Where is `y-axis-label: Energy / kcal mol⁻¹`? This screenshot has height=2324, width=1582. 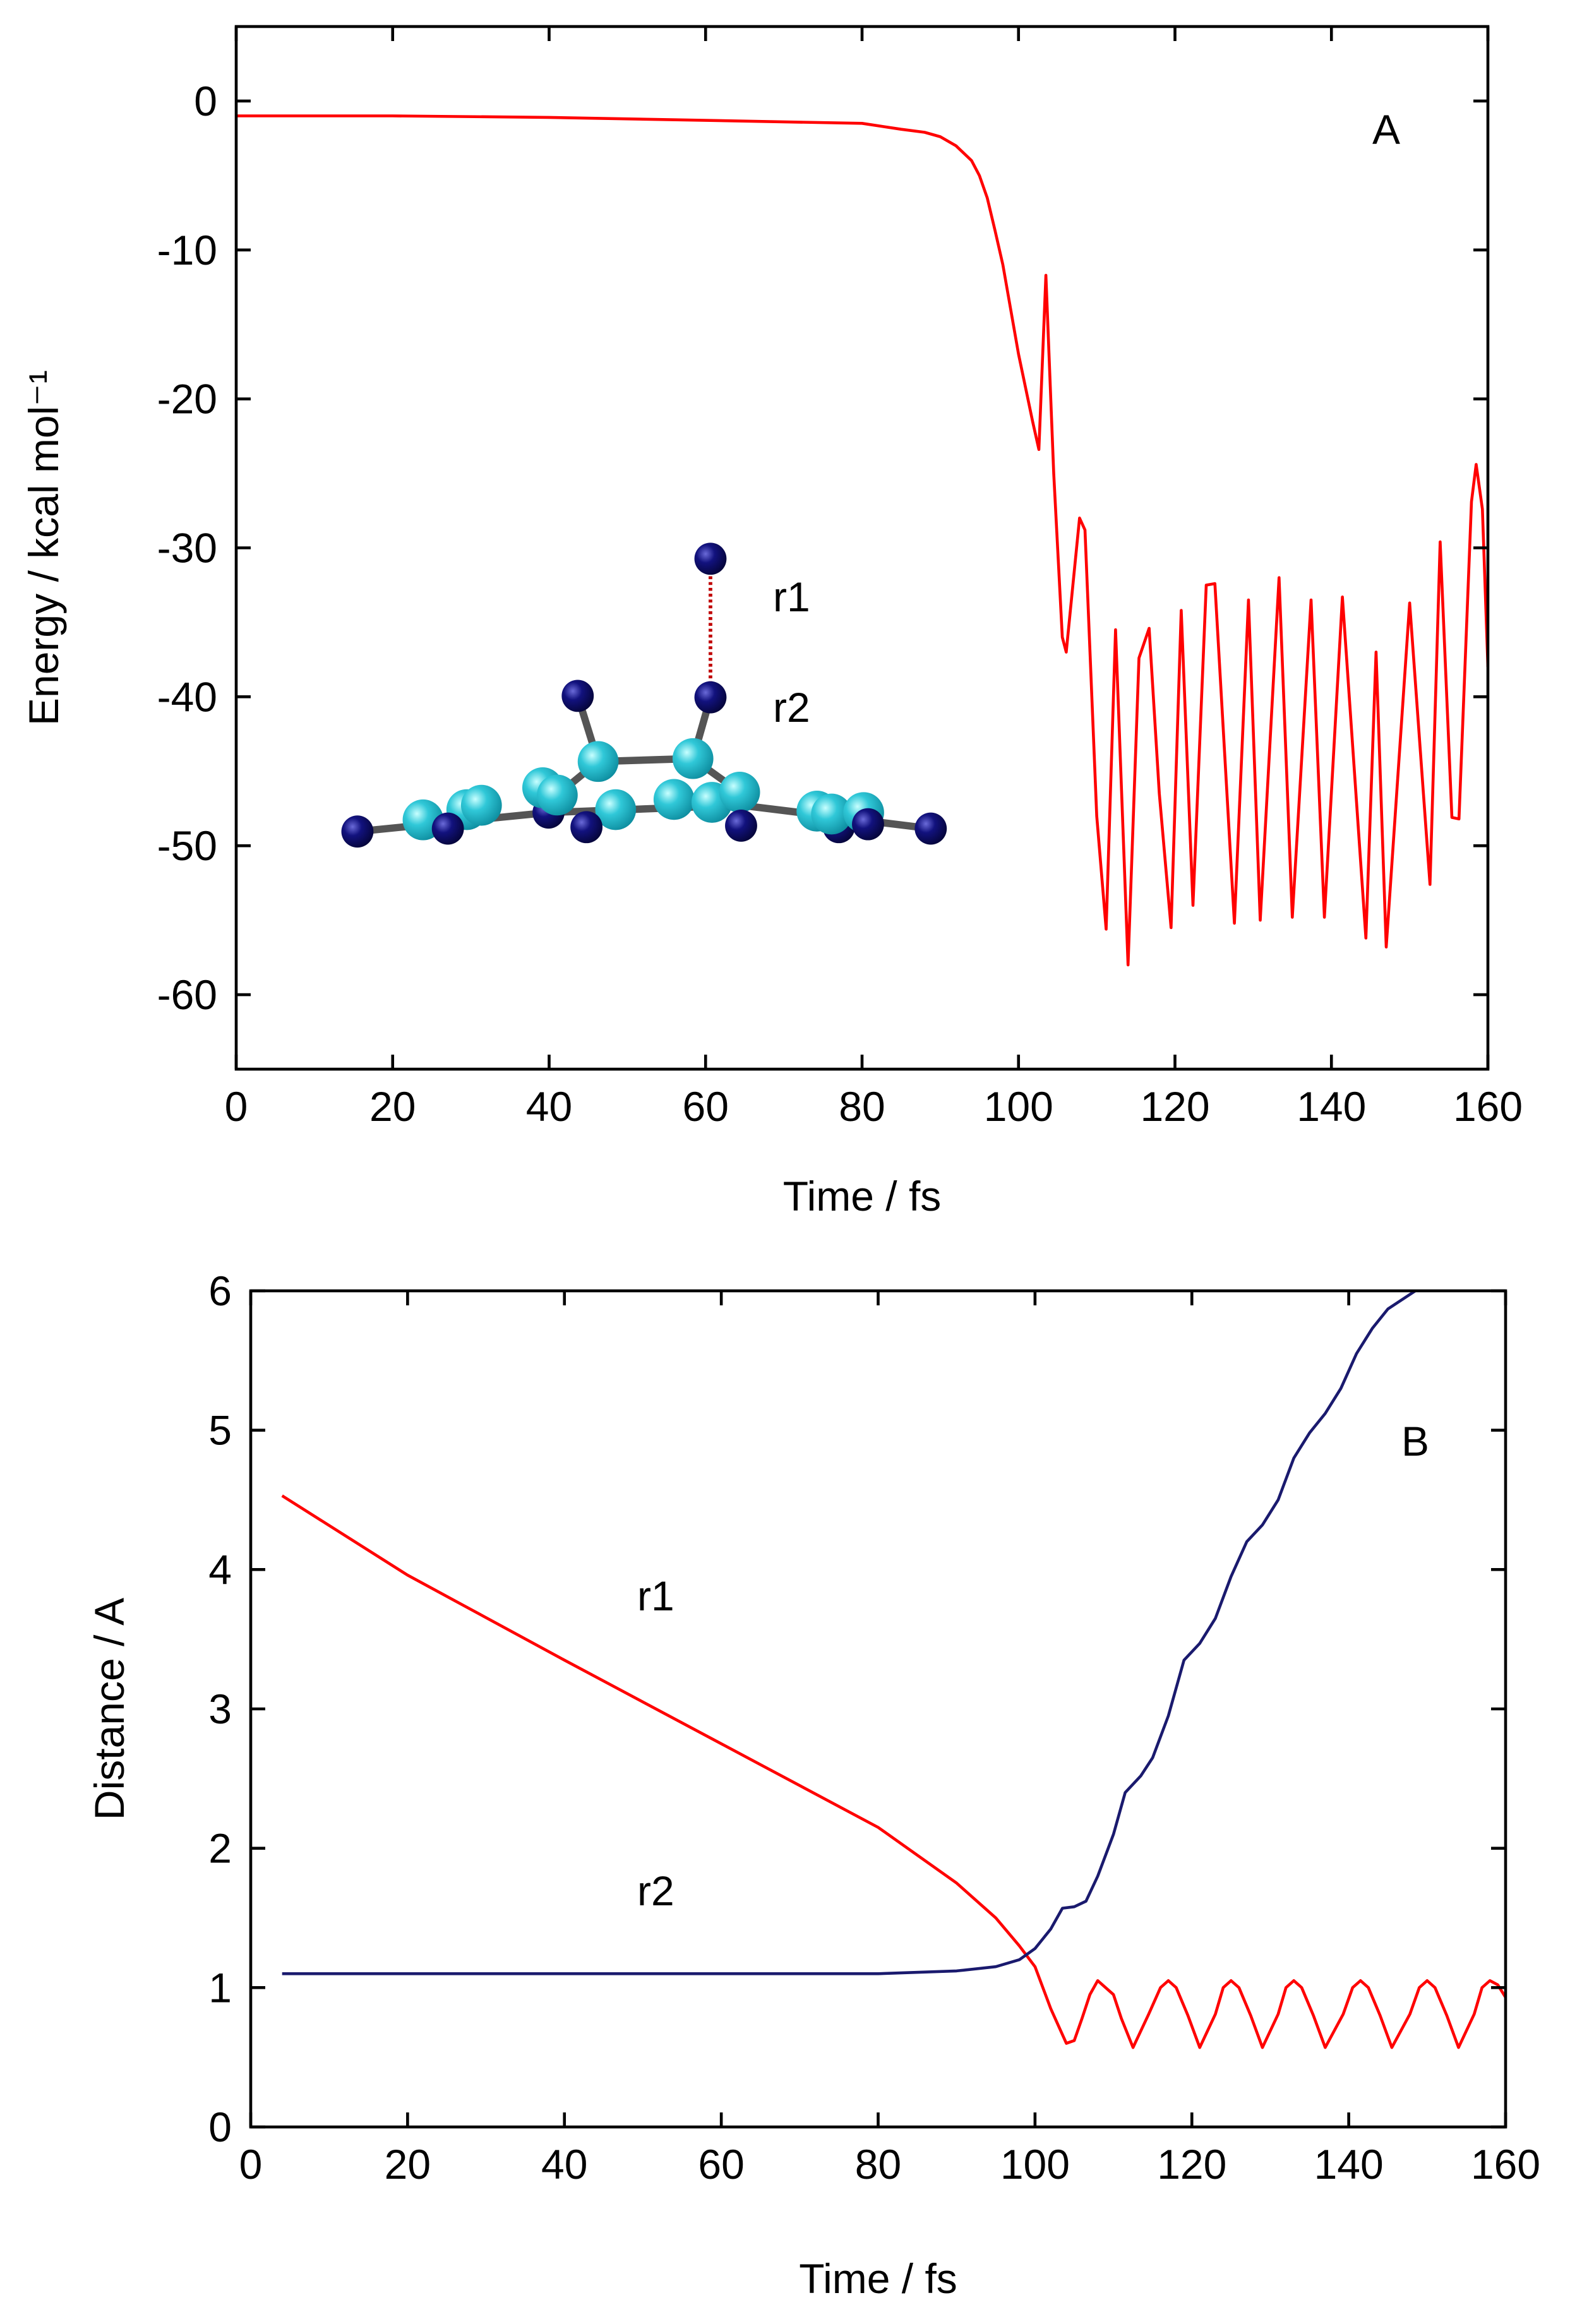
y-axis-label: Energy / kcal mol⁻¹ is located at coordinates (43, 548).